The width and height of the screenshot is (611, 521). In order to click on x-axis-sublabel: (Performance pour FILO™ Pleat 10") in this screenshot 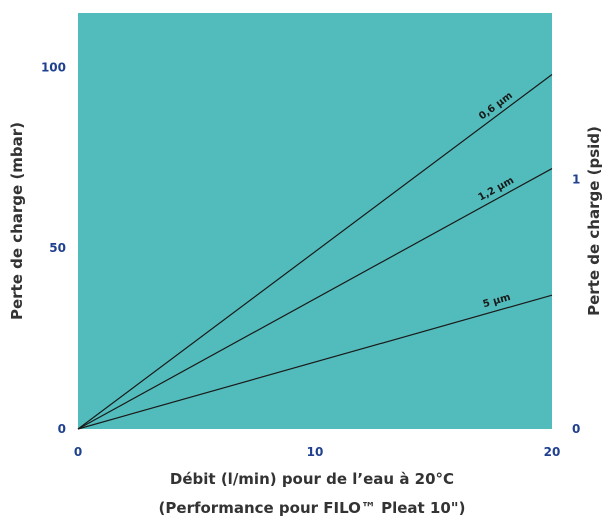, I will do `click(312, 508)`.